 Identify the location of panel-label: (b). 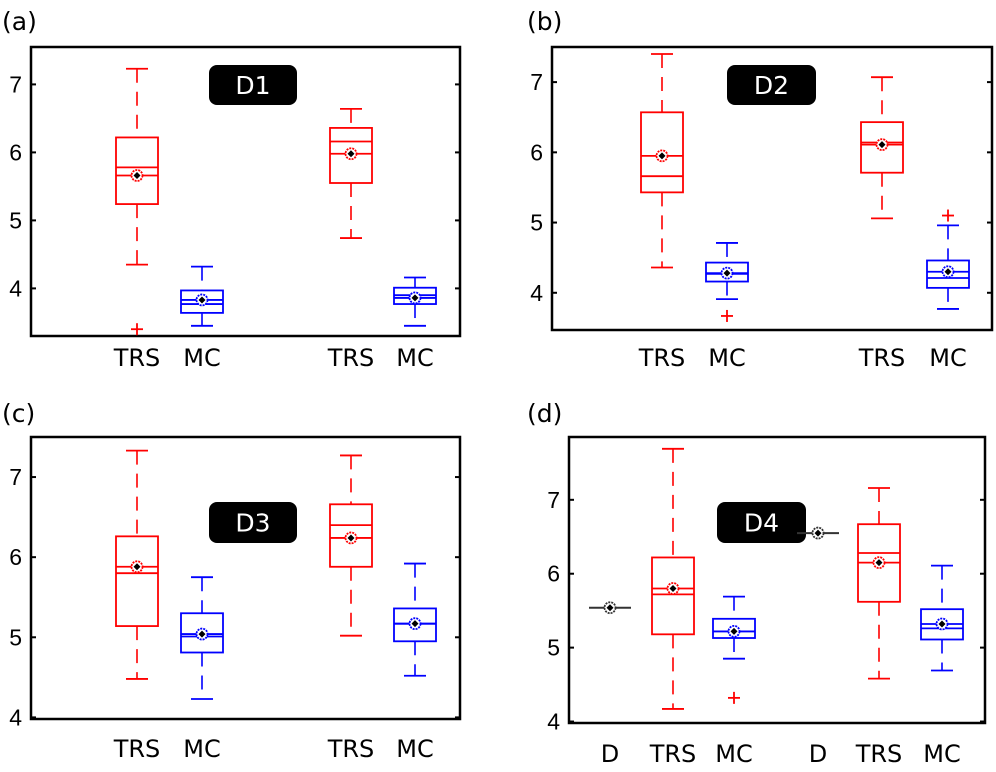
(544, 21).